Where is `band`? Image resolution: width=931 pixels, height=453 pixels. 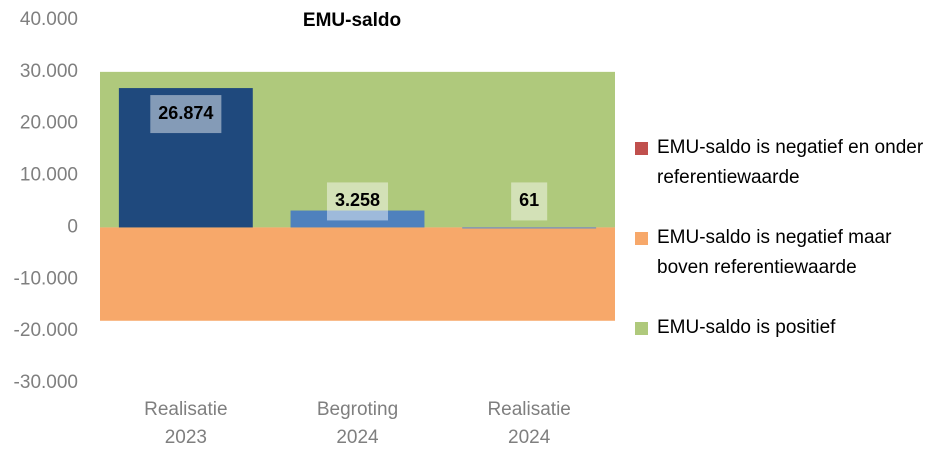
band is located at coordinates (357, 274).